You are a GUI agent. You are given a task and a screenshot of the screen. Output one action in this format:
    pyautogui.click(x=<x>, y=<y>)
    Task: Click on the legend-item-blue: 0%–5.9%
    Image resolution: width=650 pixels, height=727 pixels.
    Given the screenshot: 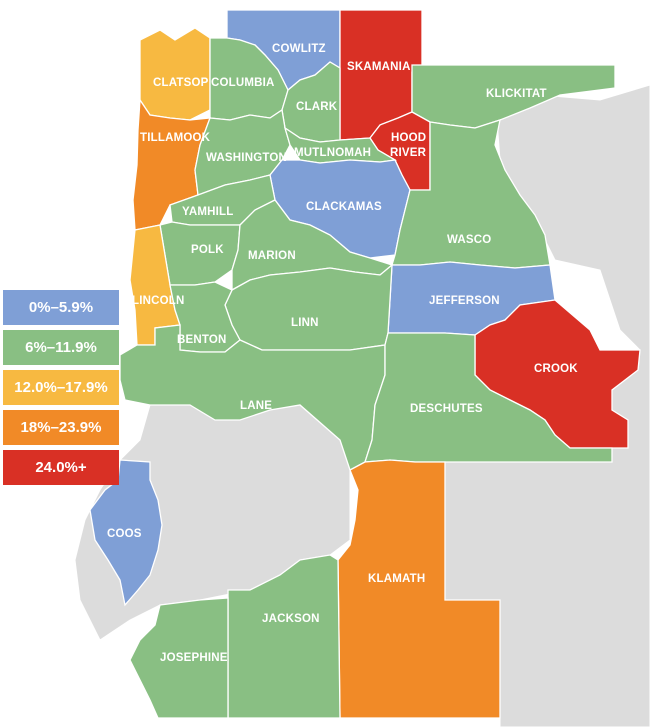 What is the action you would take?
    pyautogui.click(x=61, y=307)
    